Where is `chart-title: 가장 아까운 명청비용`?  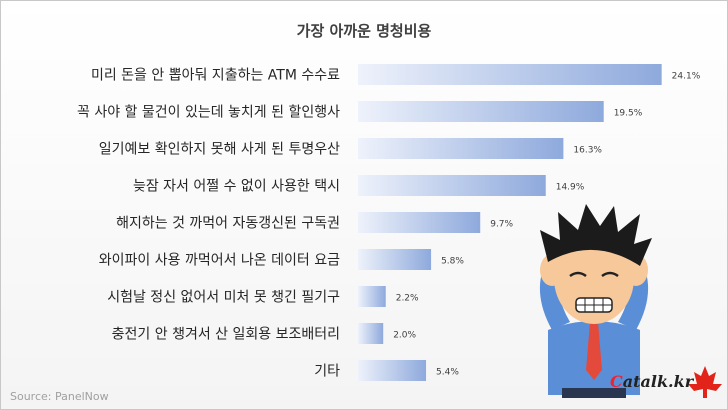 chart-title: 가장 아까운 명청비용 is located at coordinates (364, 31).